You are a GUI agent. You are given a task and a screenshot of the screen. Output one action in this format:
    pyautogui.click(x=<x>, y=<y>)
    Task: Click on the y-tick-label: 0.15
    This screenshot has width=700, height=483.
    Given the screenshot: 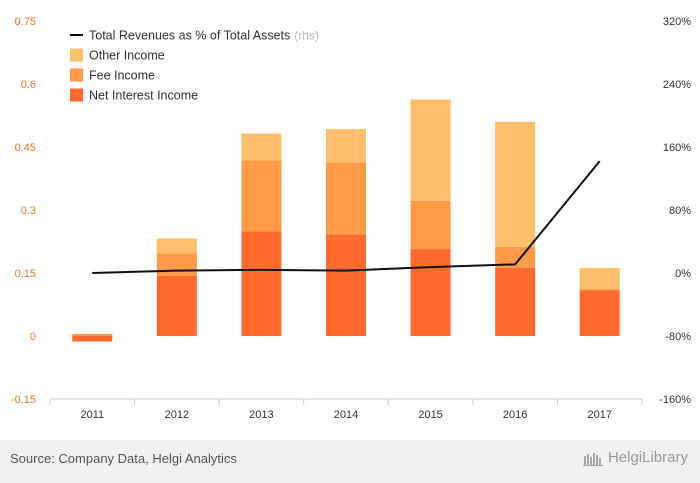 What is the action you would take?
    pyautogui.click(x=25, y=274)
    